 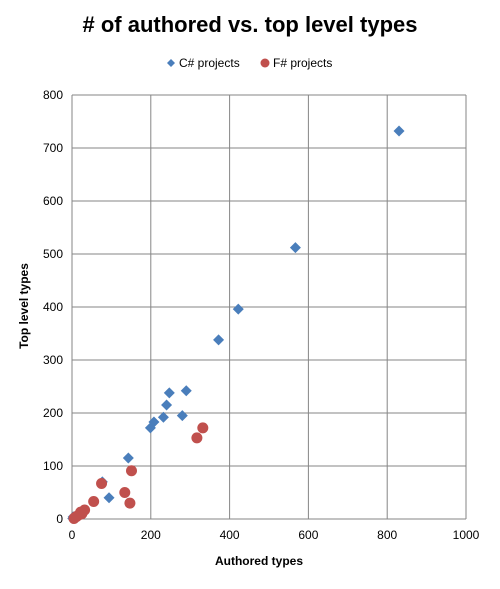 What do you see at coordinates (53, 413) in the screenshot?
I see `y-tick-label: 200` at bounding box center [53, 413].